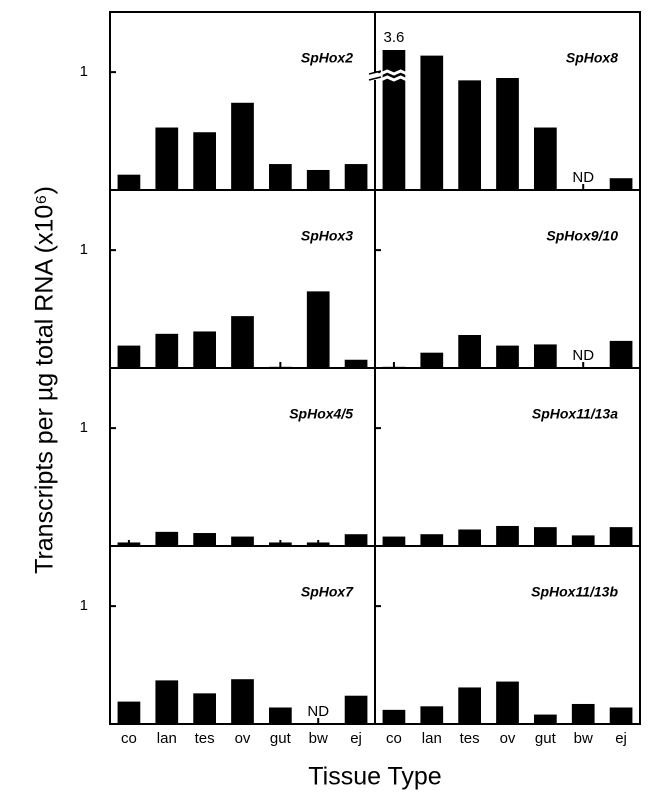 The image size is (648, 794). What do you see at coordinates (327, 592) in the screenshot?
I see `panel-title: SpHox7` at bounding box center [327, 592].